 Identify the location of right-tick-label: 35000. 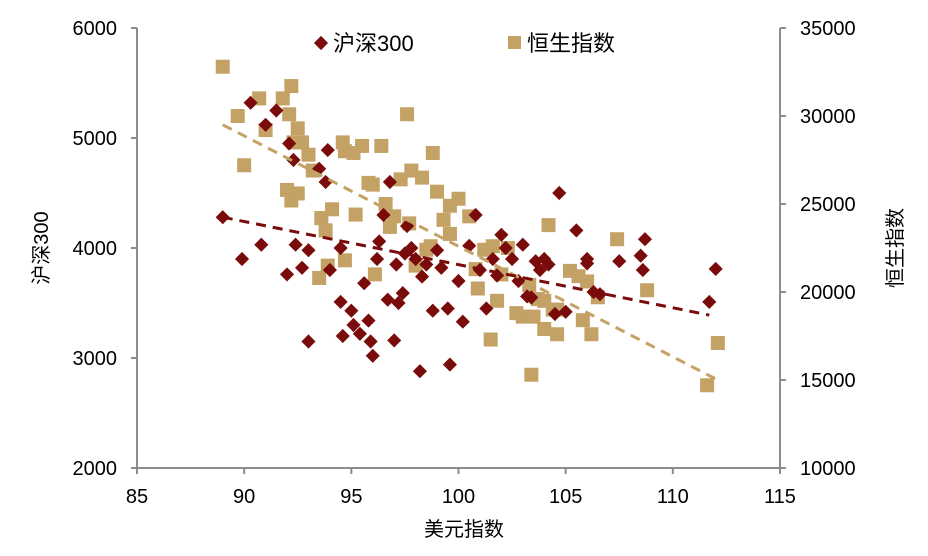
(828, 29).